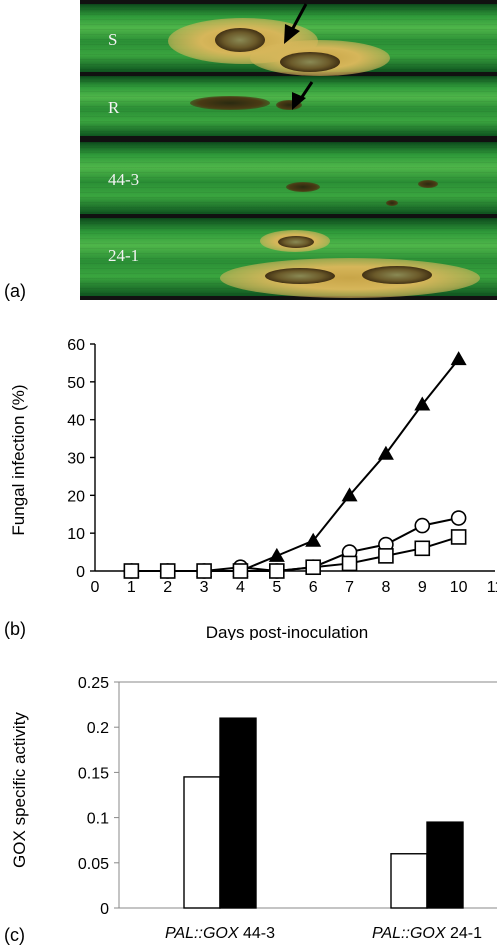 The image size is (497, 948). Describe the element at coordinates (276, 587) in the screenshot. I see `x-tick-label: 5` at that location.